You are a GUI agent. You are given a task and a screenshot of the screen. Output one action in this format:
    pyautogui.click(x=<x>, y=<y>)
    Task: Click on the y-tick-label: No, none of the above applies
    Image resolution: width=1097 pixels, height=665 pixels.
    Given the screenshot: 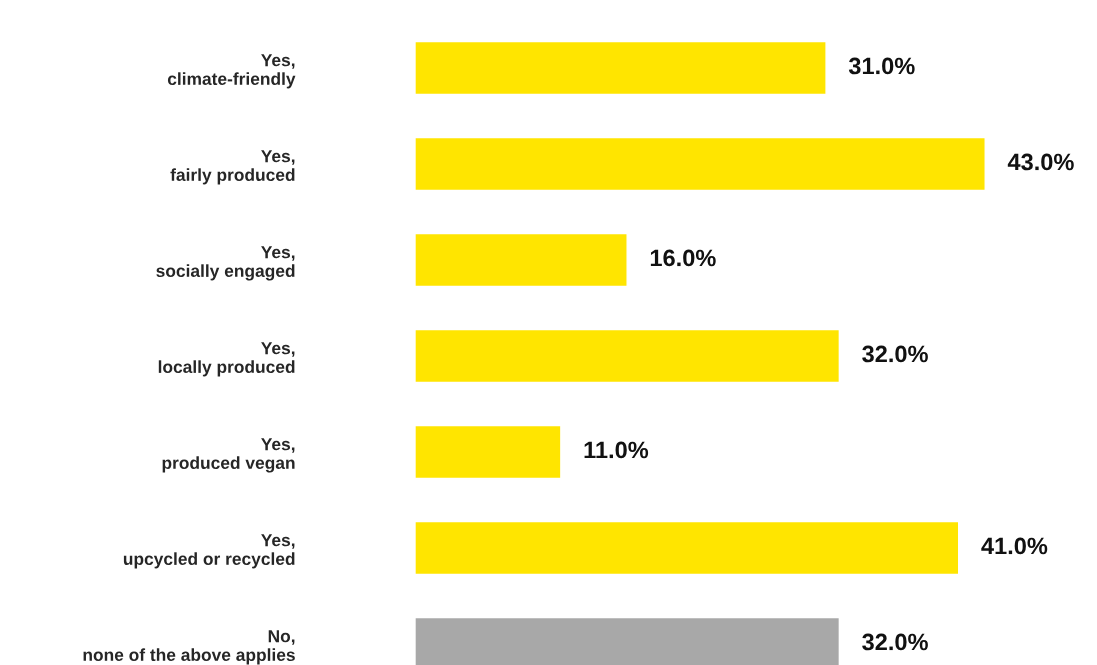 What is the action you would take?
    pyautogui.click(x=189, y=647)
    